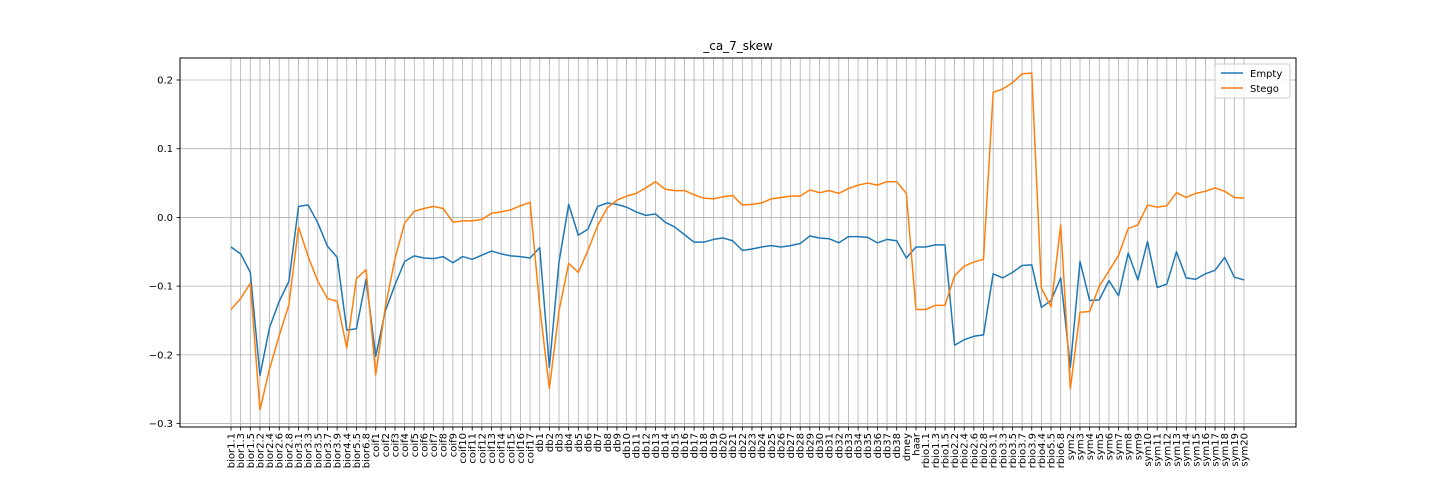  I want to click on x-tick-label: coif3, so click(396, 445).